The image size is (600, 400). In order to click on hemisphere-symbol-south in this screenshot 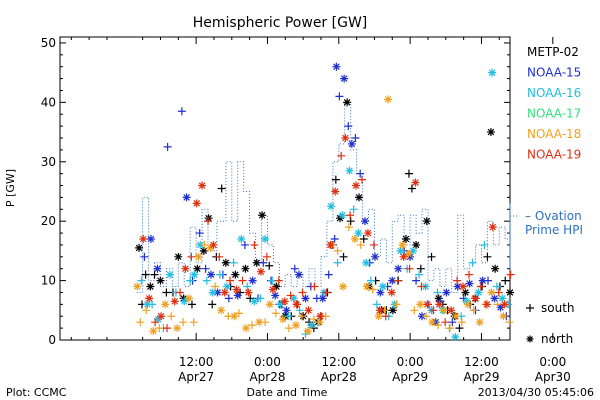, I will do `click(530, 308)`.